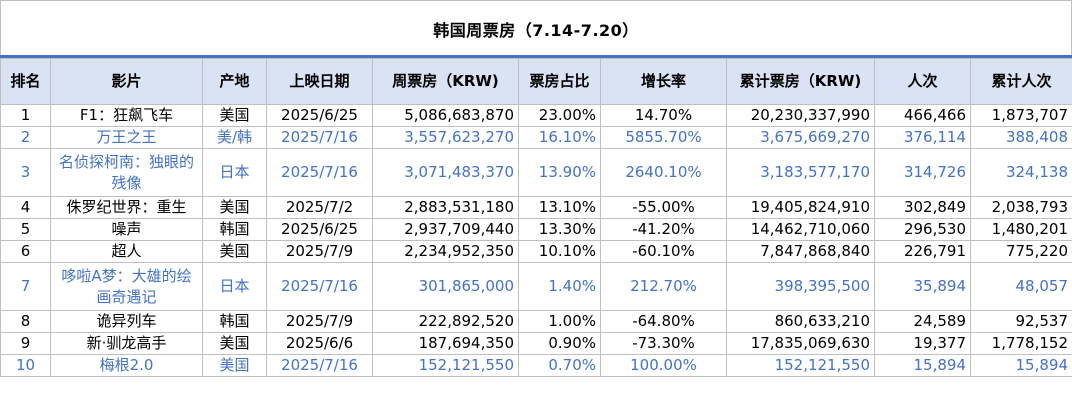  Describe the element at coordinates (800, 81) in the screenshot. I see `header-cumulative-gross: 累计票房（KRW)` at that location.